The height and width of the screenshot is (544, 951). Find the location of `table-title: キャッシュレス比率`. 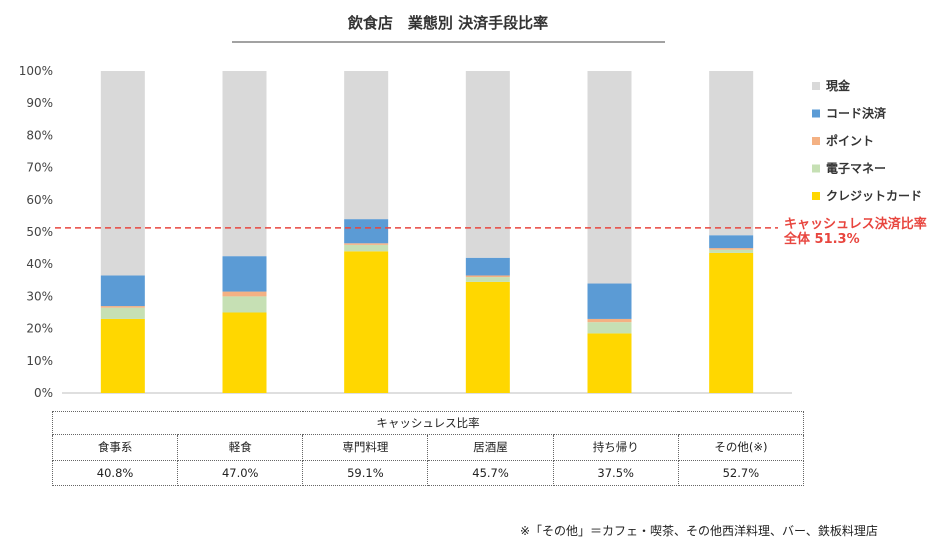

table-title: キャッシュレス比率 is located at coordinates (428, 423).